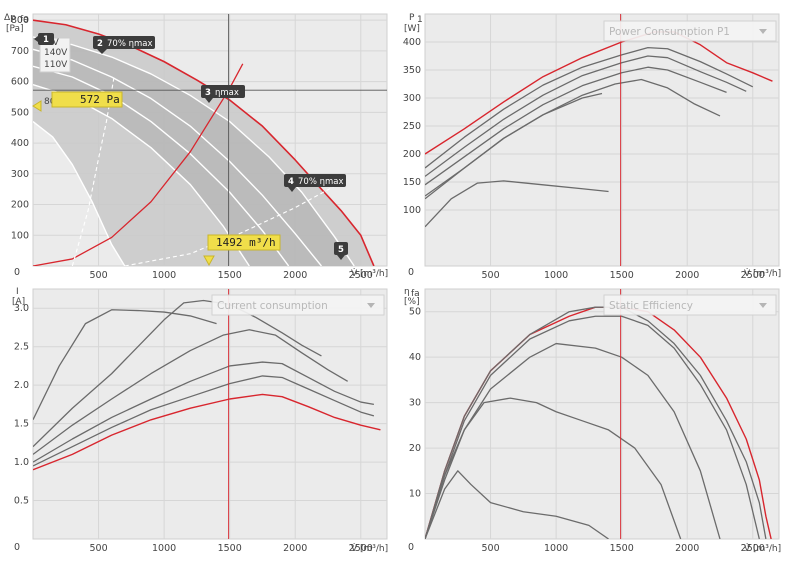  I want to click on y-tick-label: 50, so click(415, 312).